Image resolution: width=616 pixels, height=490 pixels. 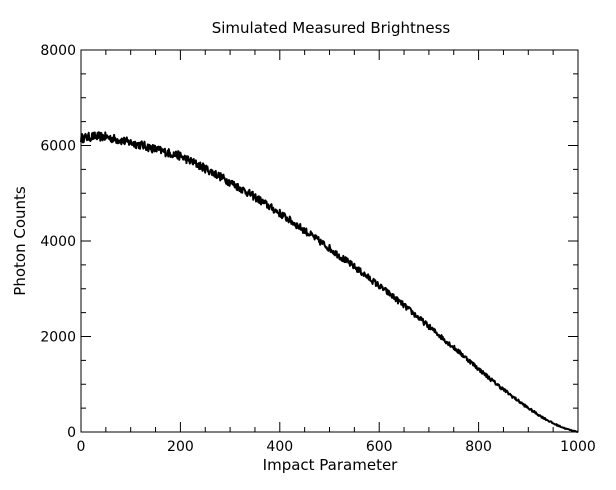 I want to click on x-tick-label: 200, so click(x=180, y=447).